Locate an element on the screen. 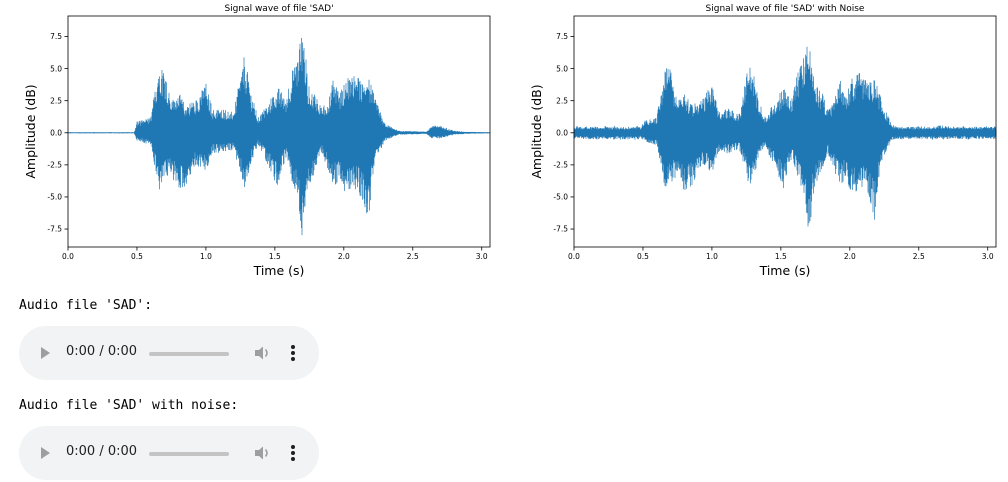 The height and width of the screenshot is (482, 1008). chart-title: Signal wave of file 'SAD' with Noise is located at coordinates (785, 9).